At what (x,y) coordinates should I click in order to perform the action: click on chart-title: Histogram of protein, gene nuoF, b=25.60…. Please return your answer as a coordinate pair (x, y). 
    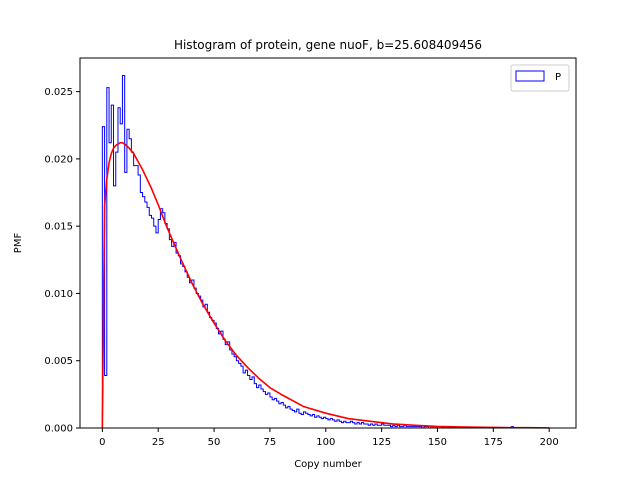
    Looking at the image, I should click on (328, 45).